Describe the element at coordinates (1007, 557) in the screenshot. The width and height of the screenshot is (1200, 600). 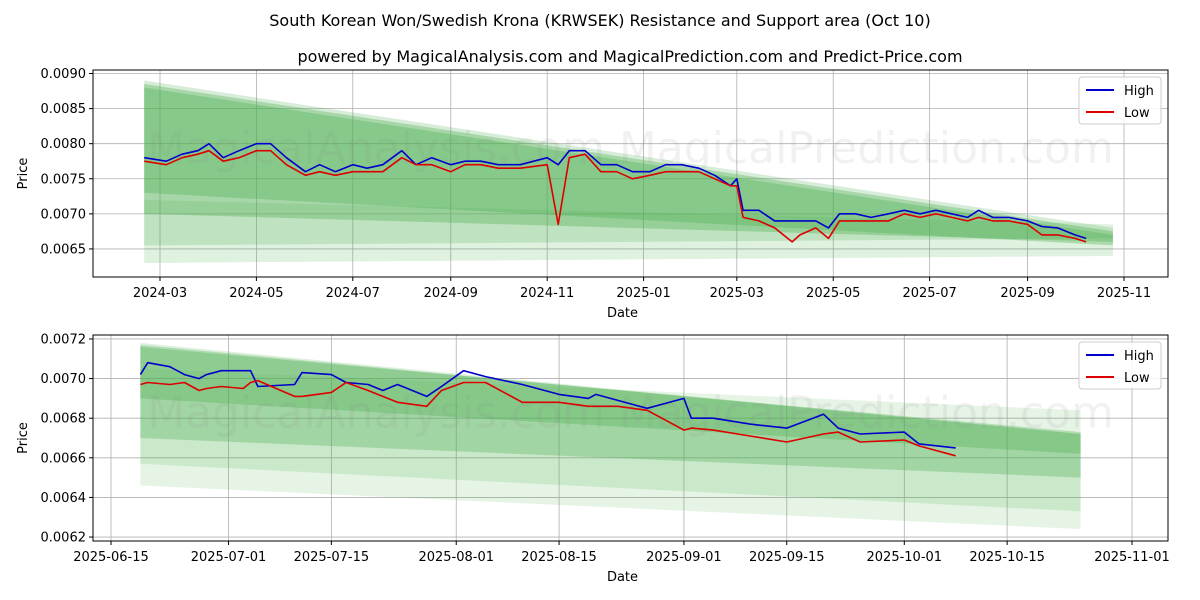
I see `x-tick-label: 2025-10-15` at that location.